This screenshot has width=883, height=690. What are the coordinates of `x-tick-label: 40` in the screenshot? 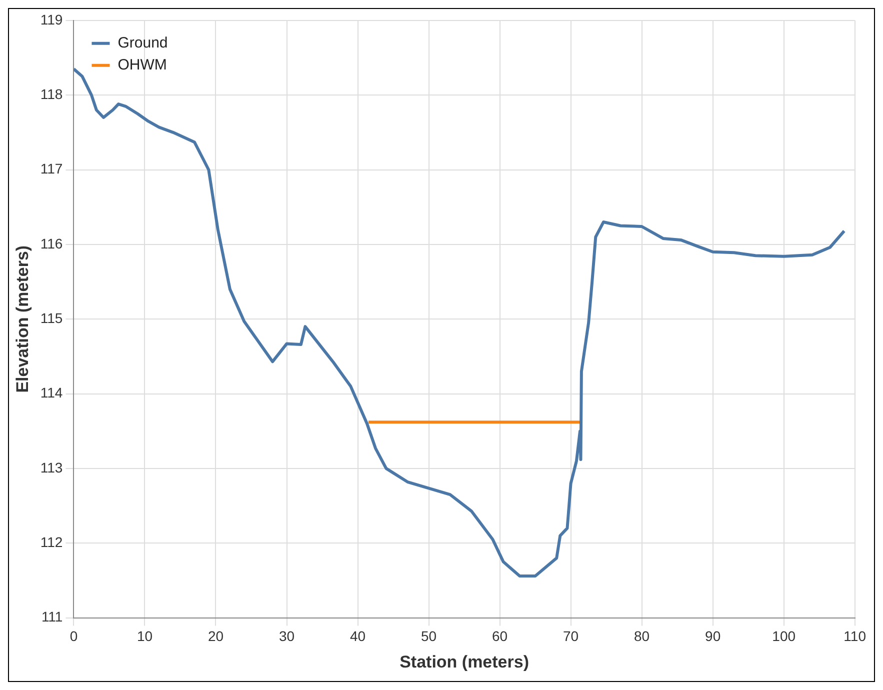 It's located at (358, 636).